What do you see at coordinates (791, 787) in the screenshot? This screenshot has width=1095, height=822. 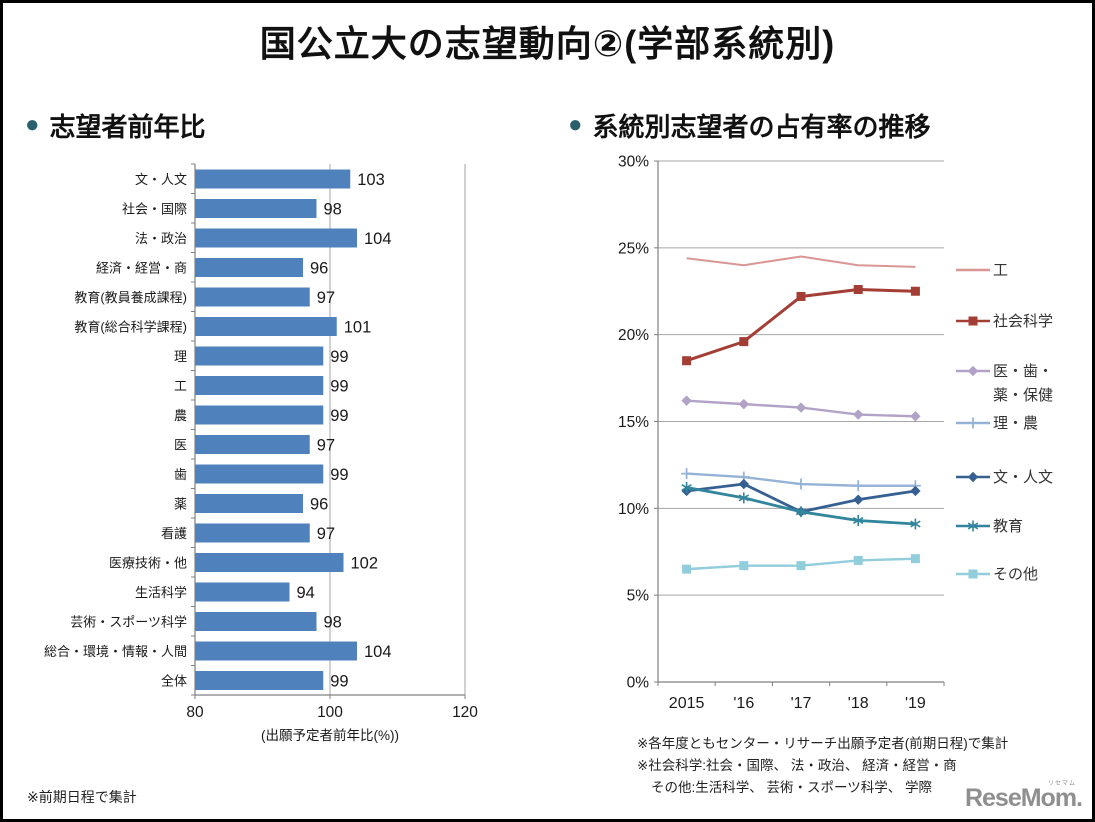 I see `note-line: その他:生活科学、 芸術・スポーツ科学、 学際` at bounding box center [791, 787].